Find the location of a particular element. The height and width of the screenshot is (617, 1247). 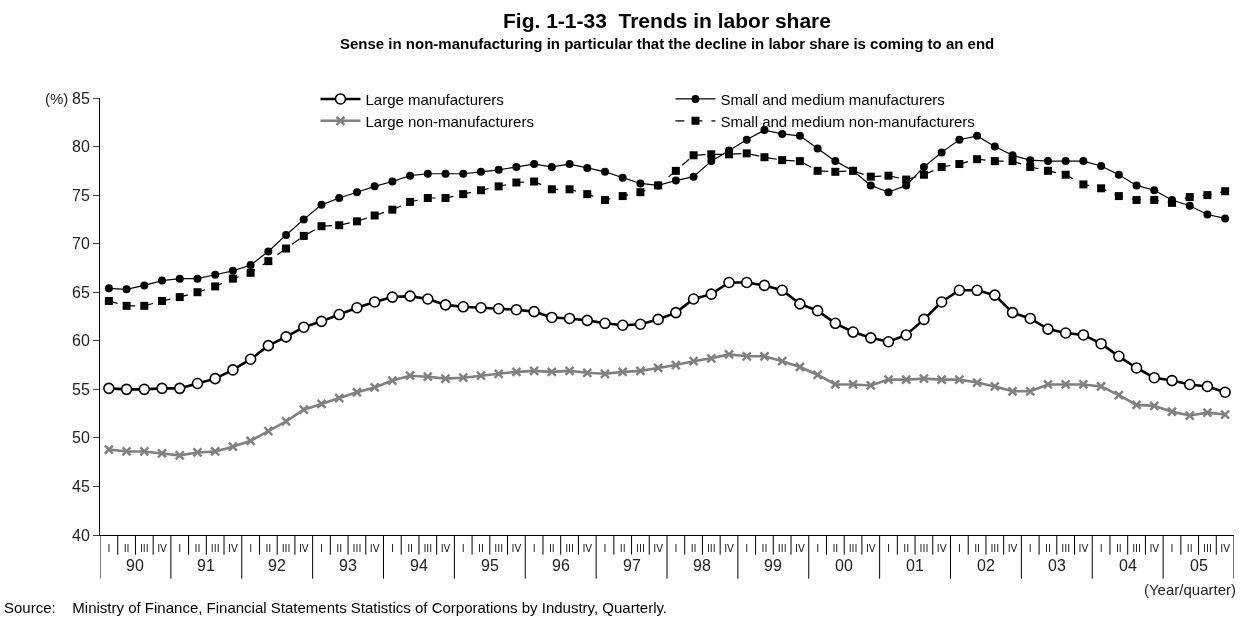

text: 92 is located at coordinates (277, 565).